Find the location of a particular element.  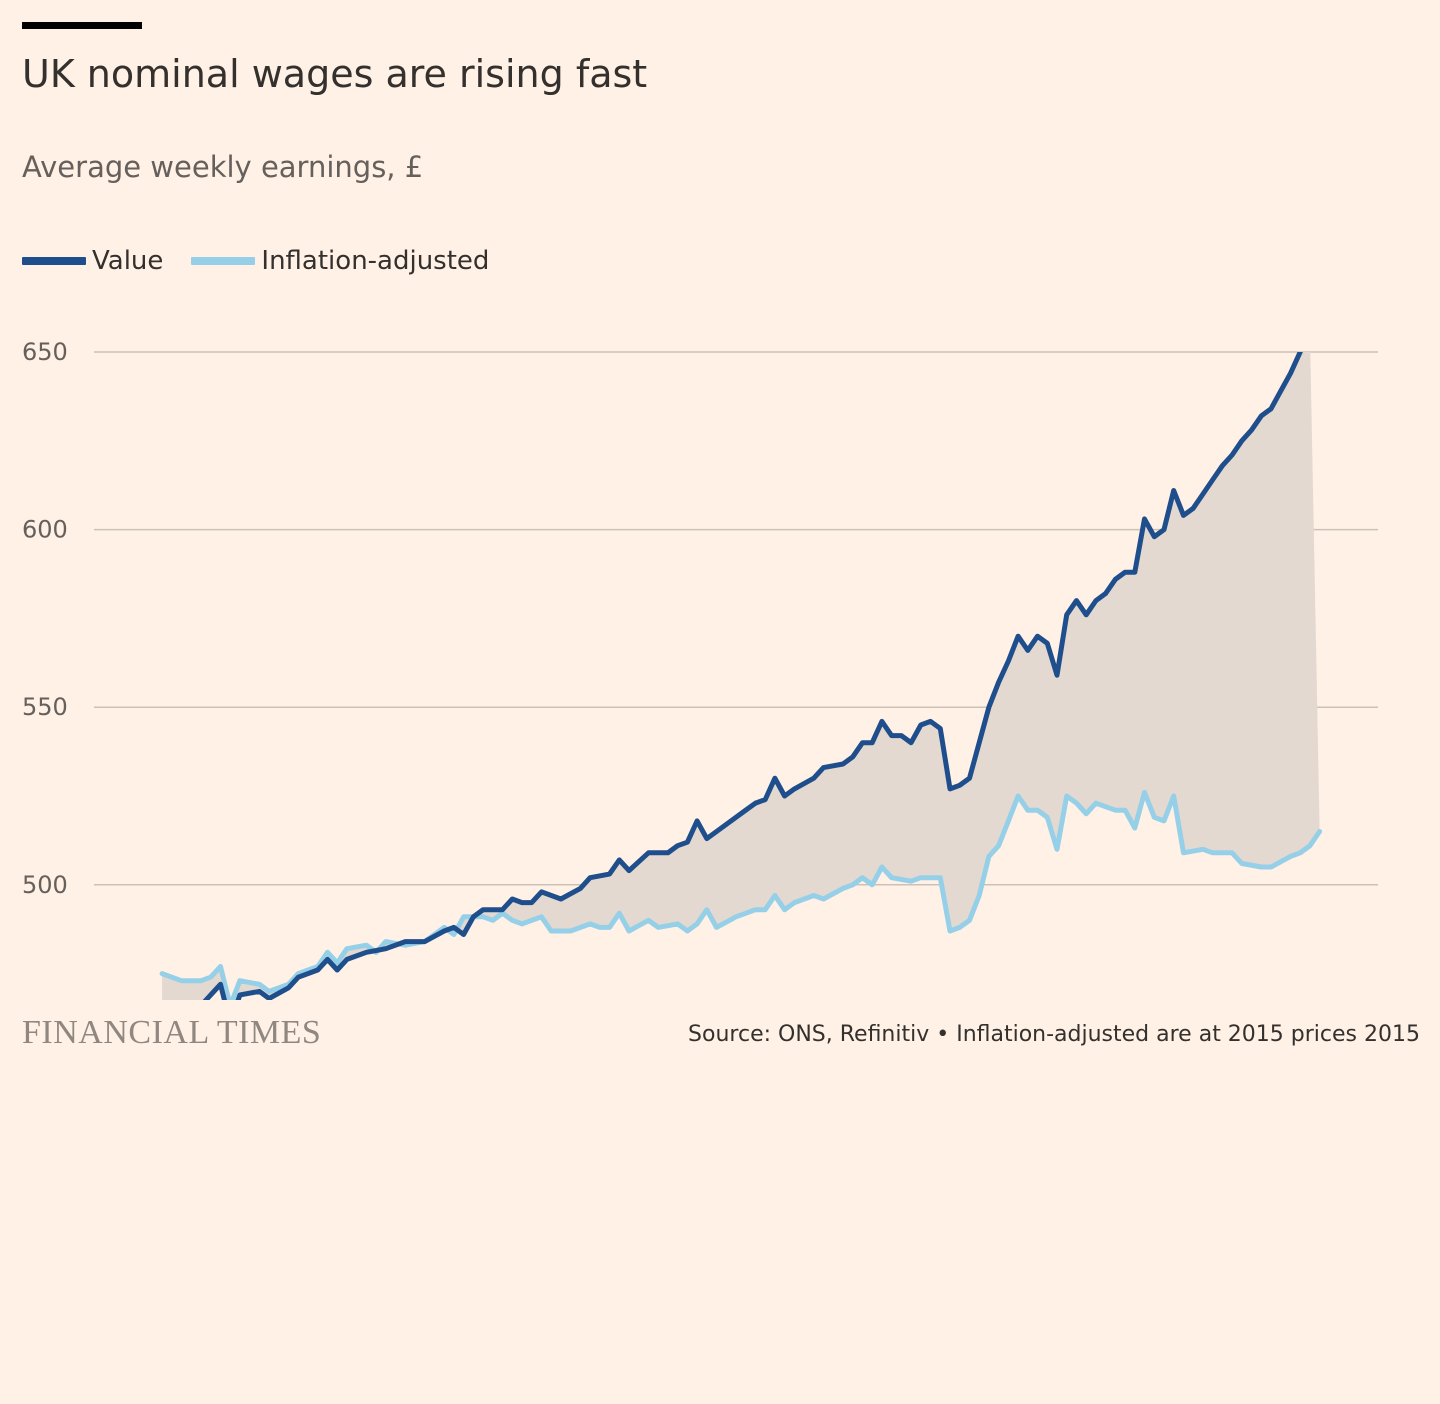

y-tick-label-600: 600 is located at coordinates (45, 530).